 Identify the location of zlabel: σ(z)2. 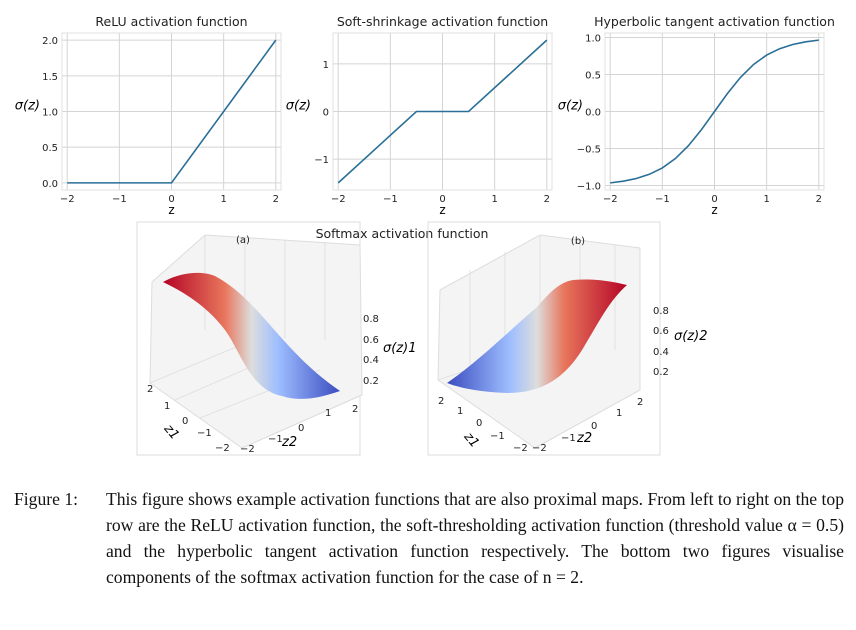
(690, 336).